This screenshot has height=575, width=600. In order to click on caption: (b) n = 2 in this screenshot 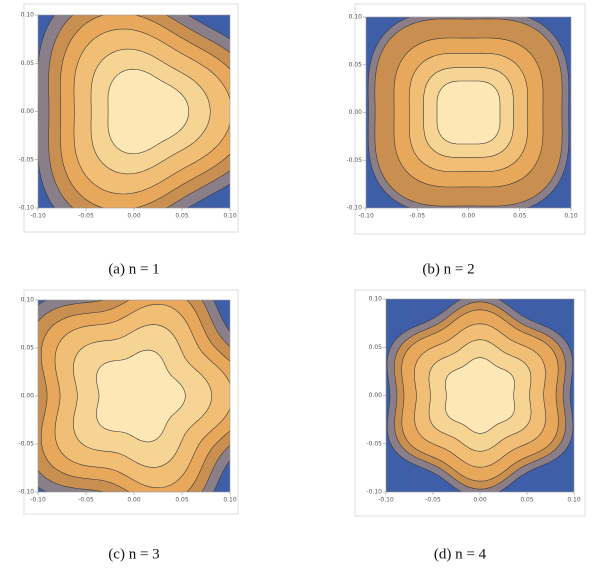, I will do `click(448, 269)`.